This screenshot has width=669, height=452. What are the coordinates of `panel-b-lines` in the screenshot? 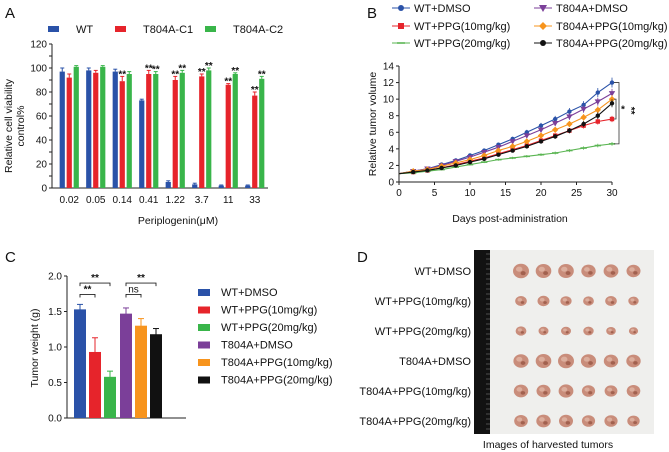 It's located at (507, 126).